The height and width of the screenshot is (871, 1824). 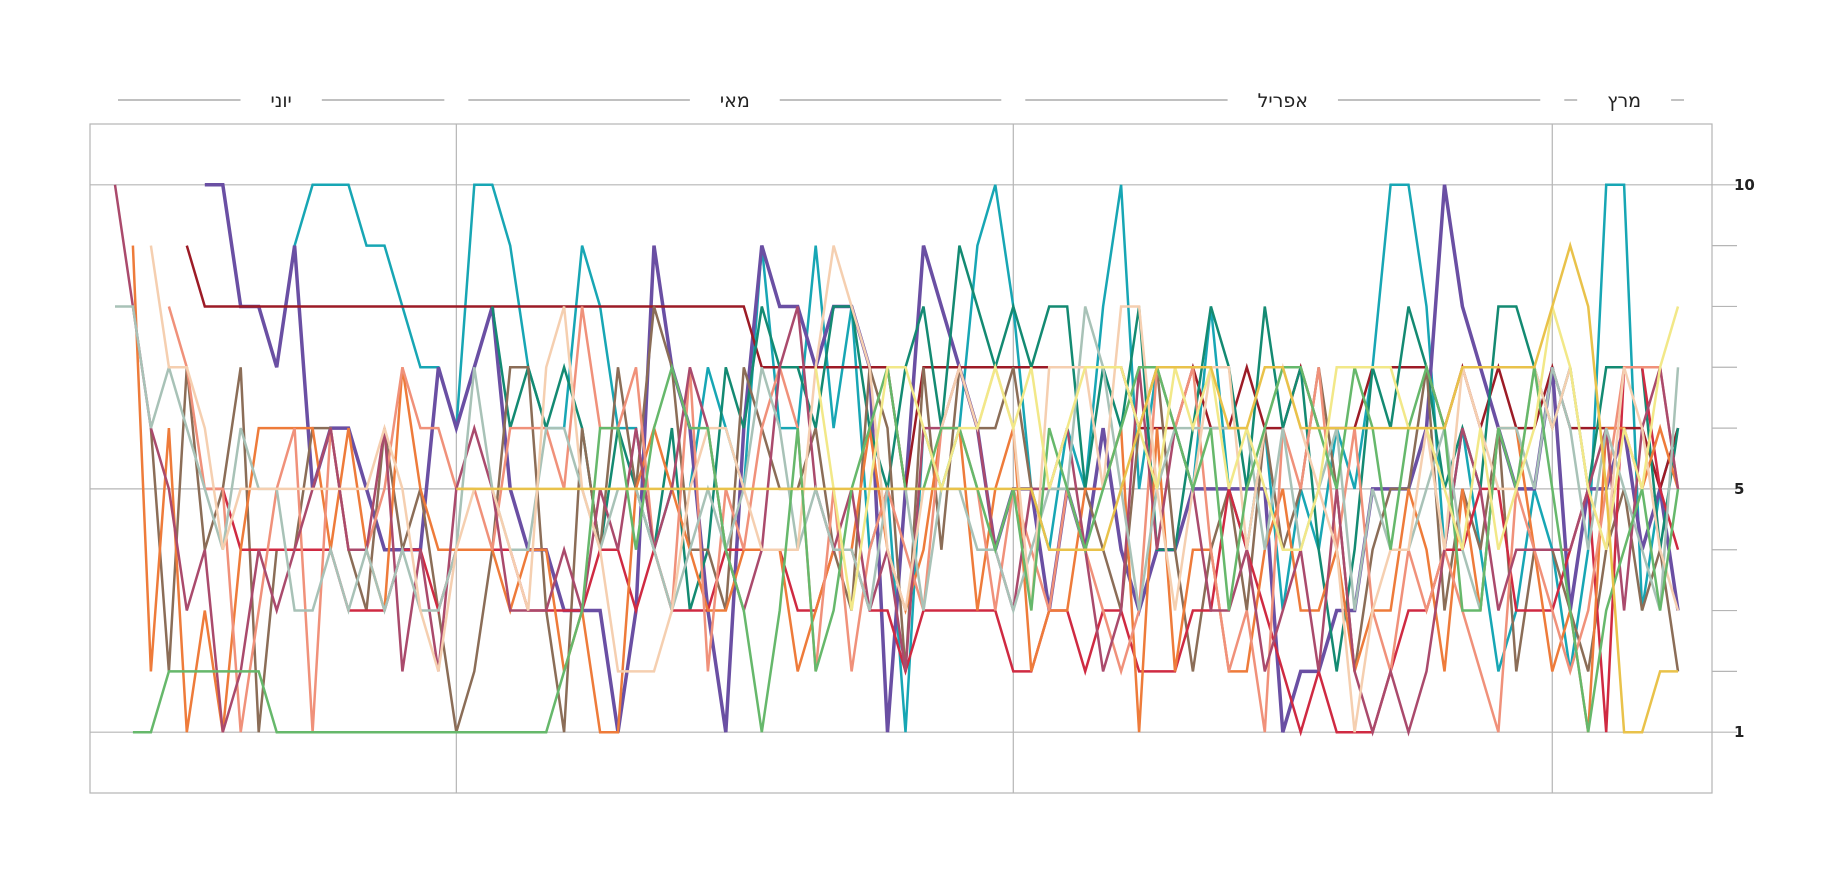 What do you see at coordinates (1739, 732) in the screenshot?
I see `y-tick-label: 1` at bounding box center [1739, 732].